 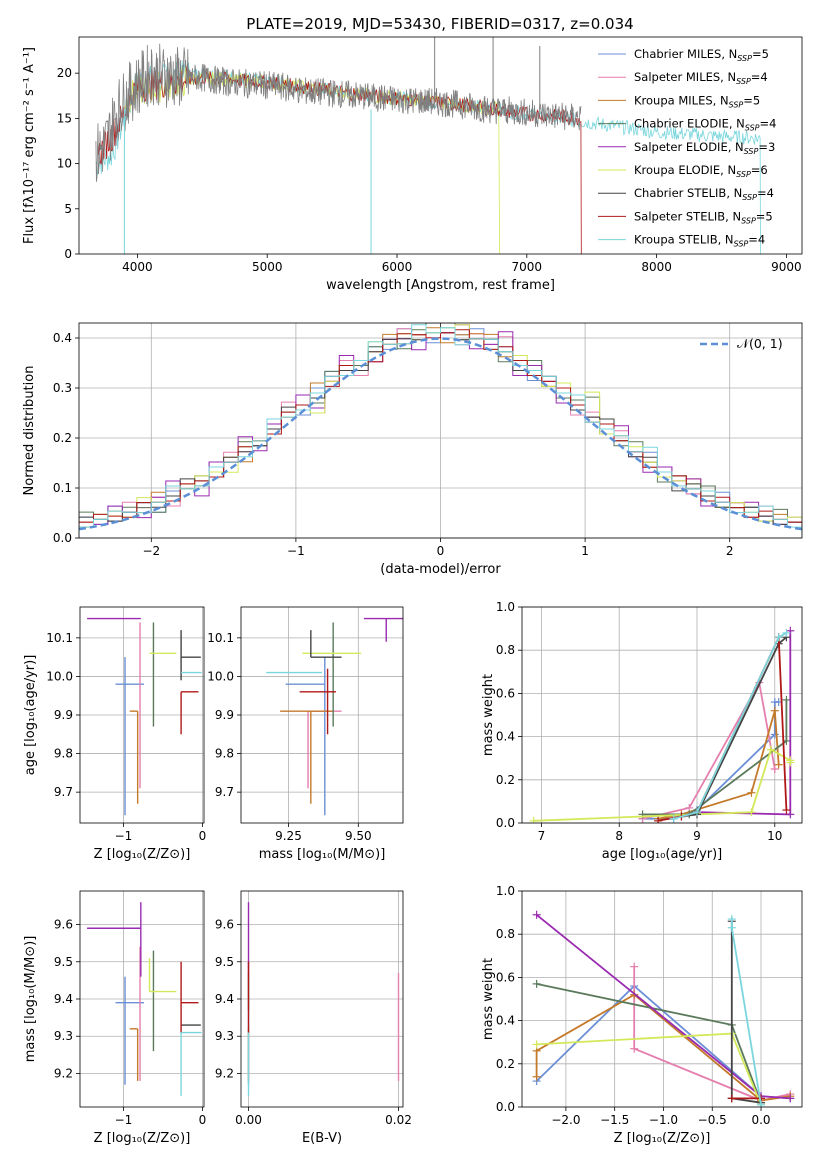 I want to click on y-tick-label: 9.7, so click(x=63, y=792).